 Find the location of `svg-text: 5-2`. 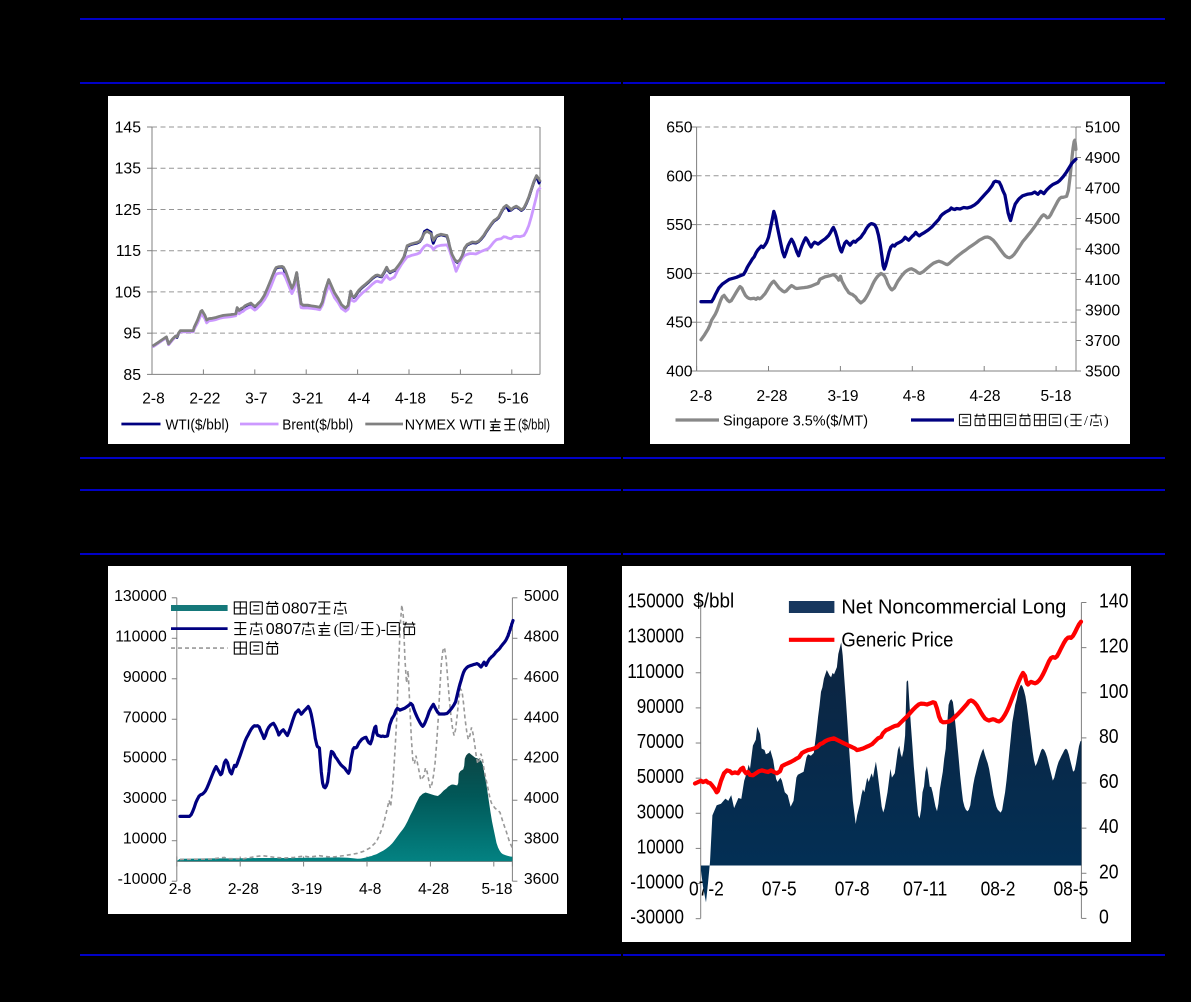

svg-text: 5-2 is located at coordinates (462, 398).